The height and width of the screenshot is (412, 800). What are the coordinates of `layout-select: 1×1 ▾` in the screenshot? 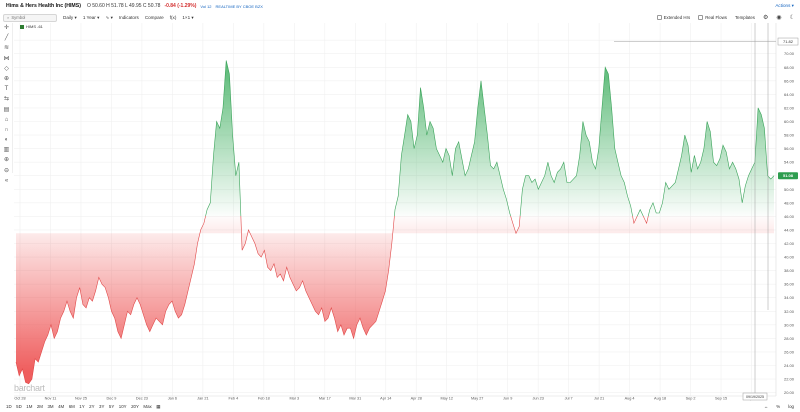 It's located at (188, 17).